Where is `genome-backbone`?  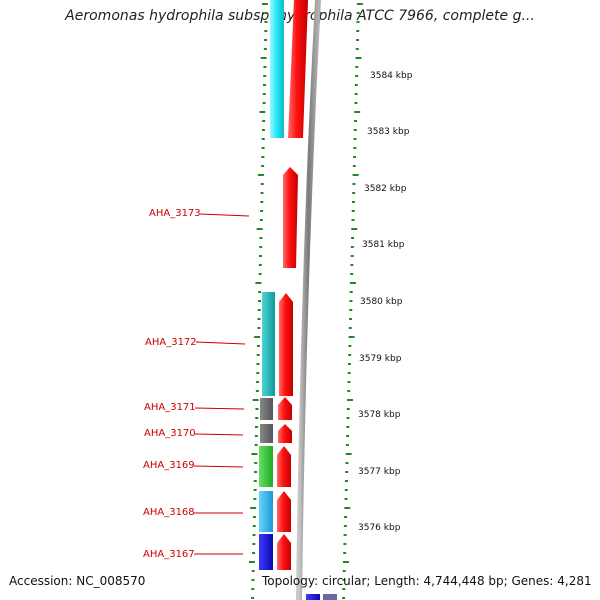
genome-backbone is located at coordinates (308, 300).